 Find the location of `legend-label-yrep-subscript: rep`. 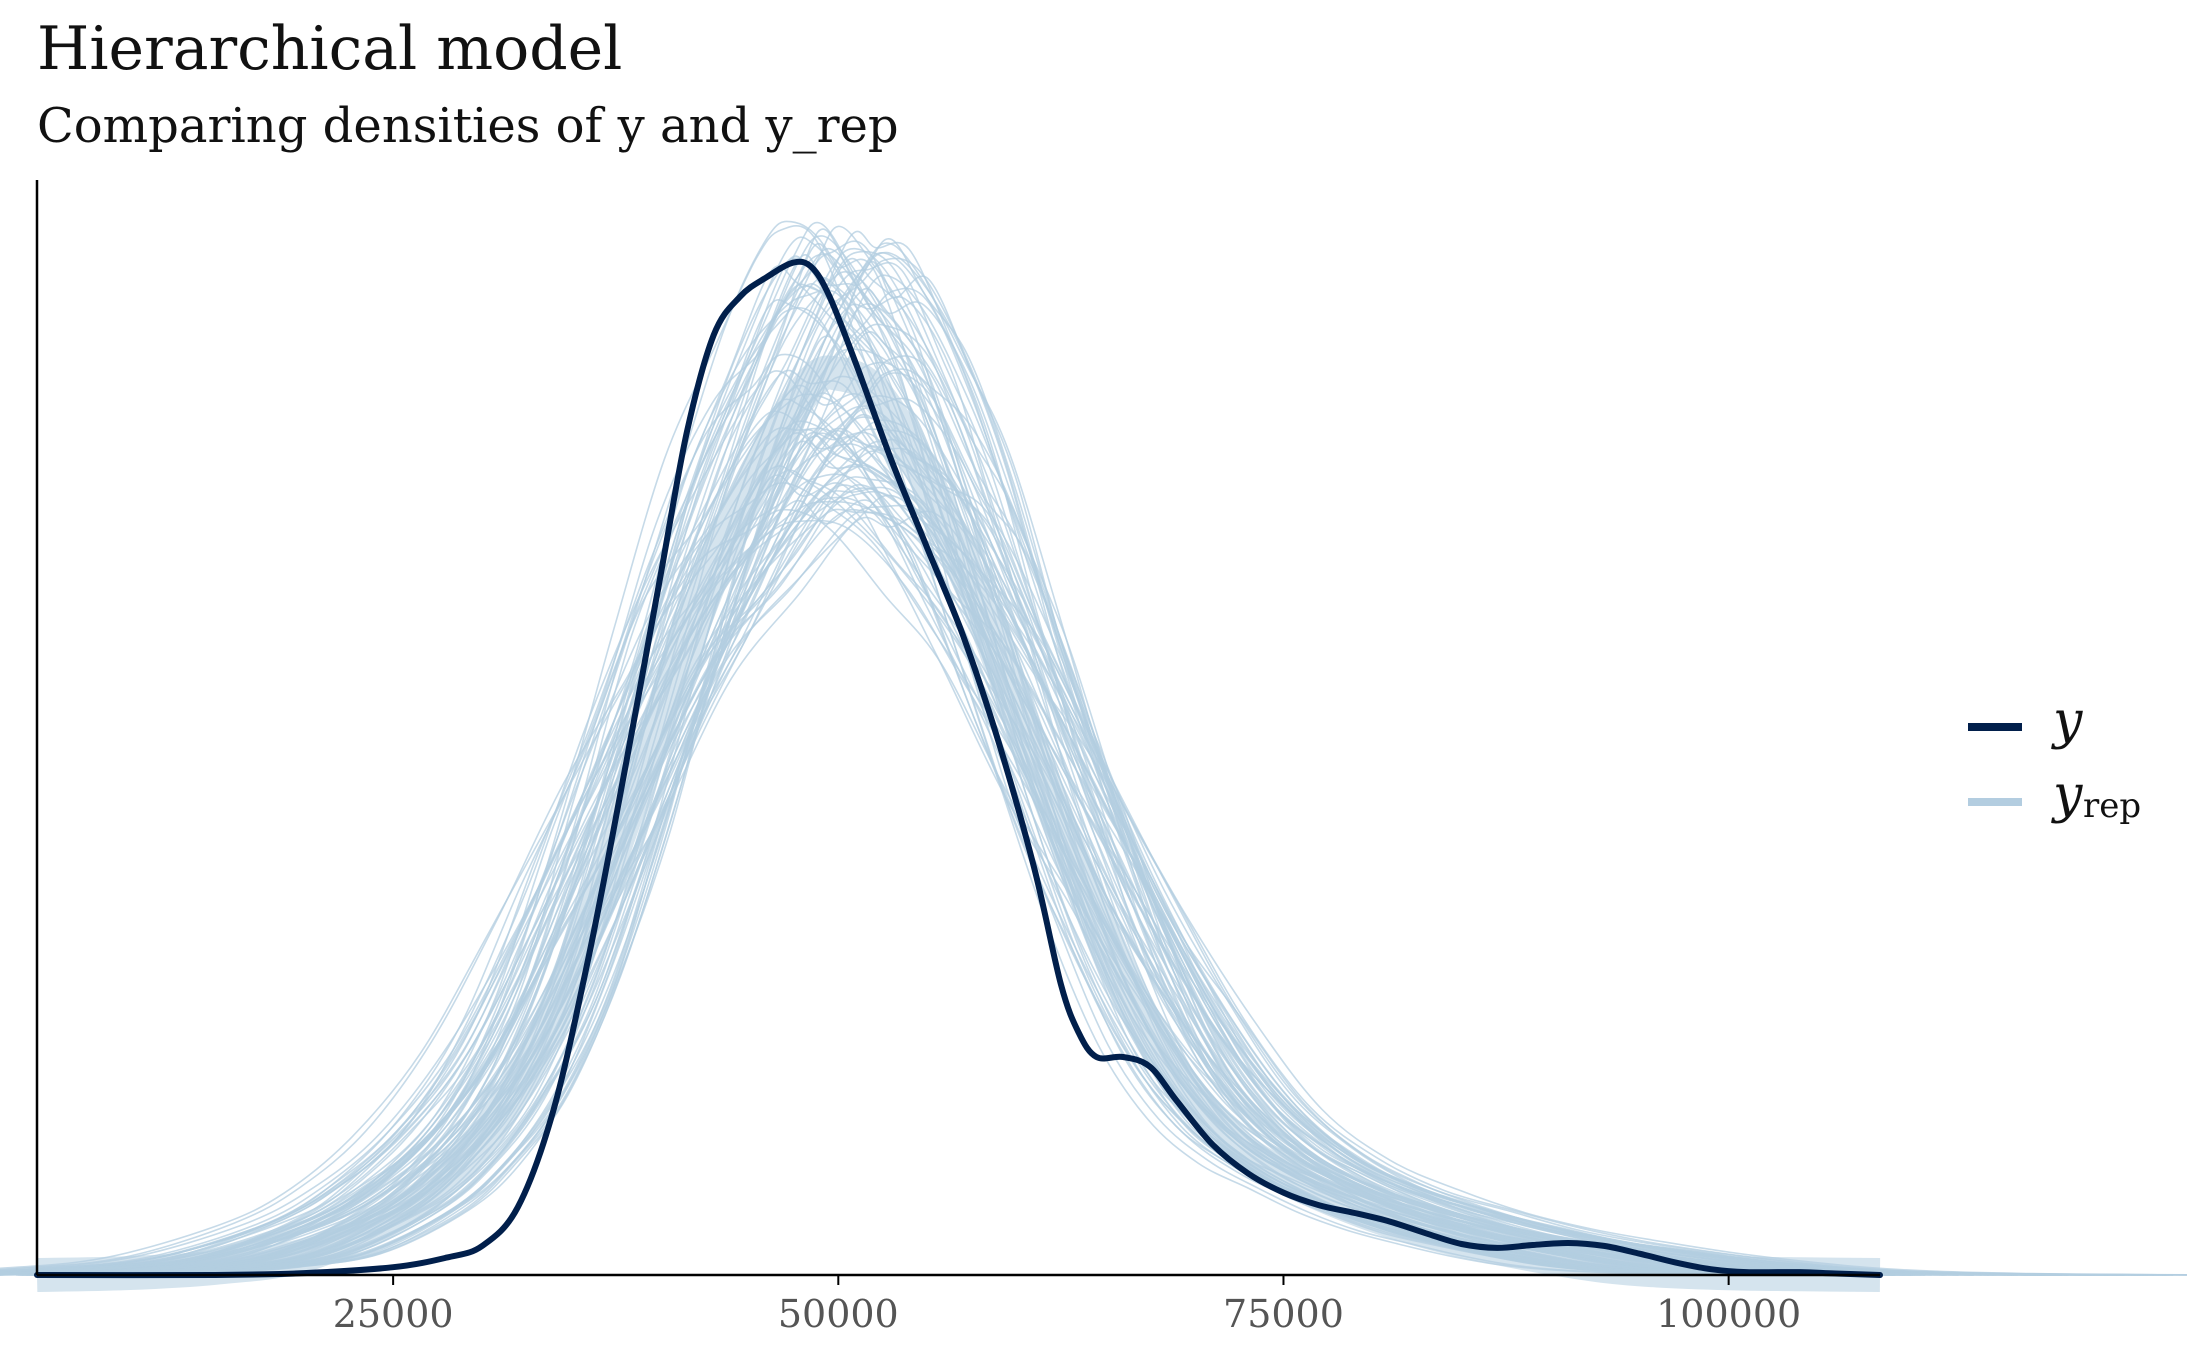

legend-label-yrep-subscript: rep is located at coordinates (2112, 806).